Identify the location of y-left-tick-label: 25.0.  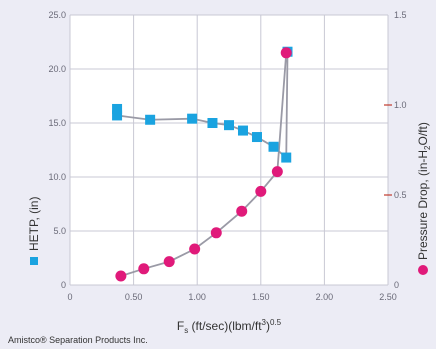
(57, 15).